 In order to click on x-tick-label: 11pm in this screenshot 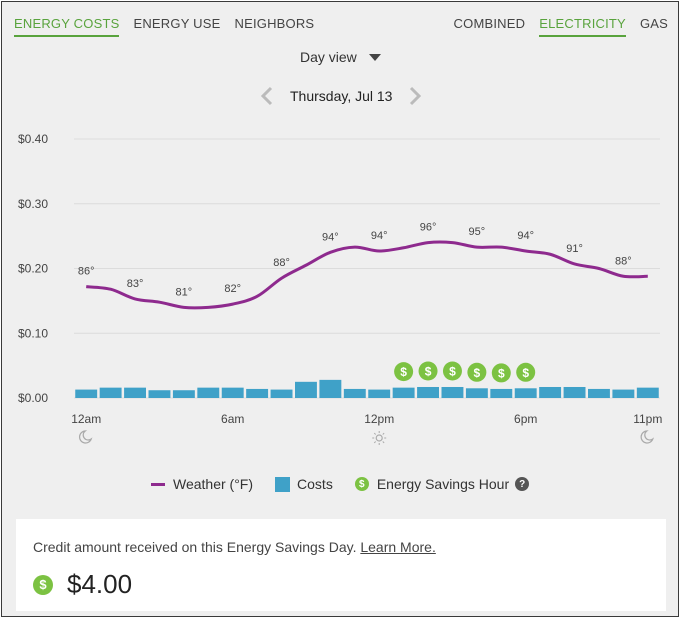, I will do `click(647, 419)`.